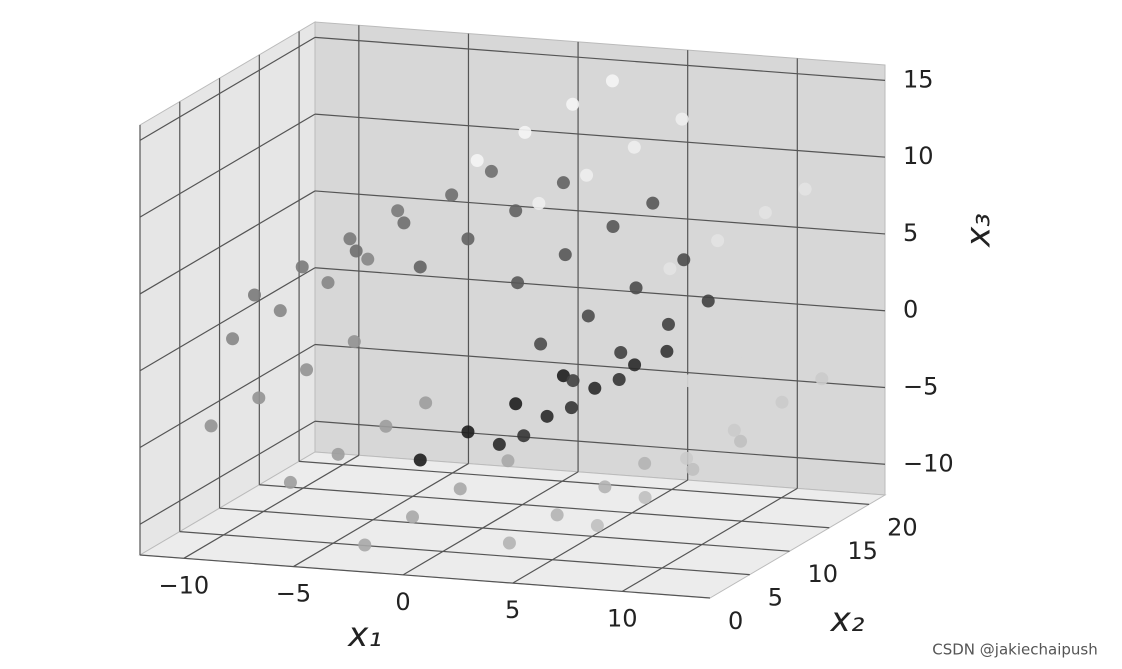 The height and width of the screenshot is (669, 1122). Describe the element at coordinates (402, 602) in the screenshot. I see `x-tick-label: 0` at that location.